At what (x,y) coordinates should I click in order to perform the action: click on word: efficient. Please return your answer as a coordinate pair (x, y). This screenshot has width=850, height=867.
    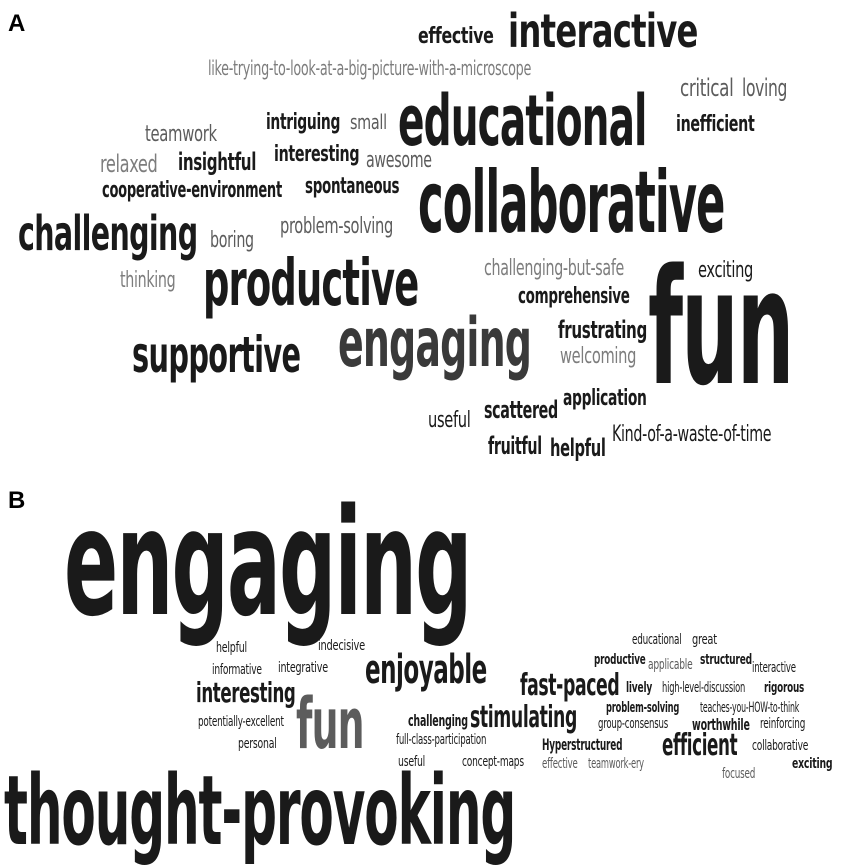
    Looking at the image, I should click on (700, 745).